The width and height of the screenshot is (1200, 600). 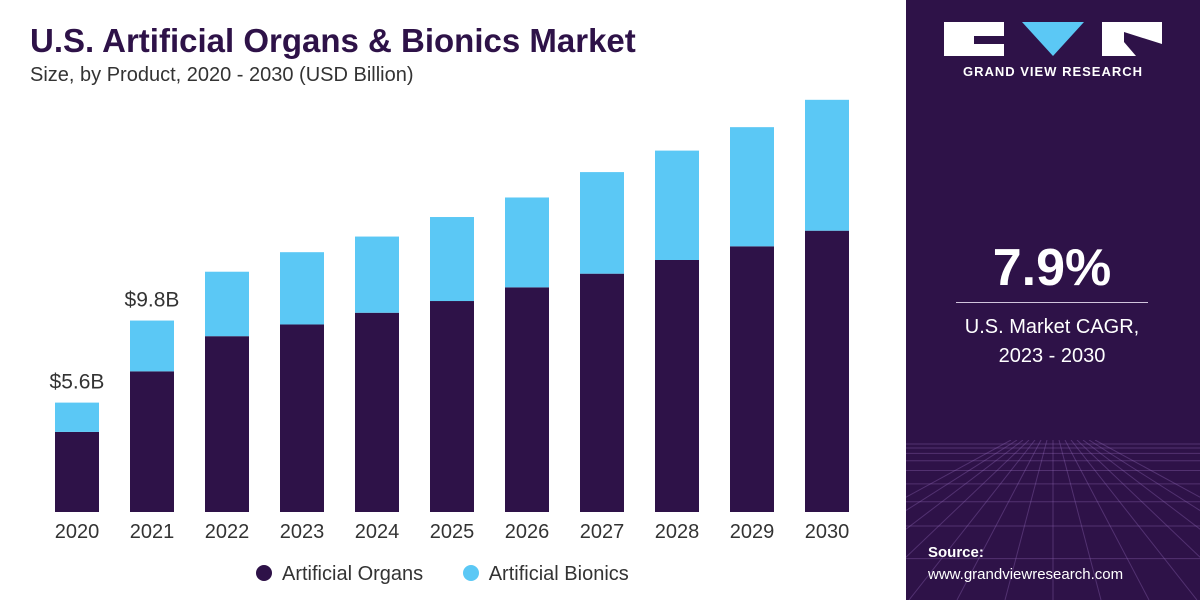 I want to click on legend-swatch-artificial-organs, so click(x=264, y=573).